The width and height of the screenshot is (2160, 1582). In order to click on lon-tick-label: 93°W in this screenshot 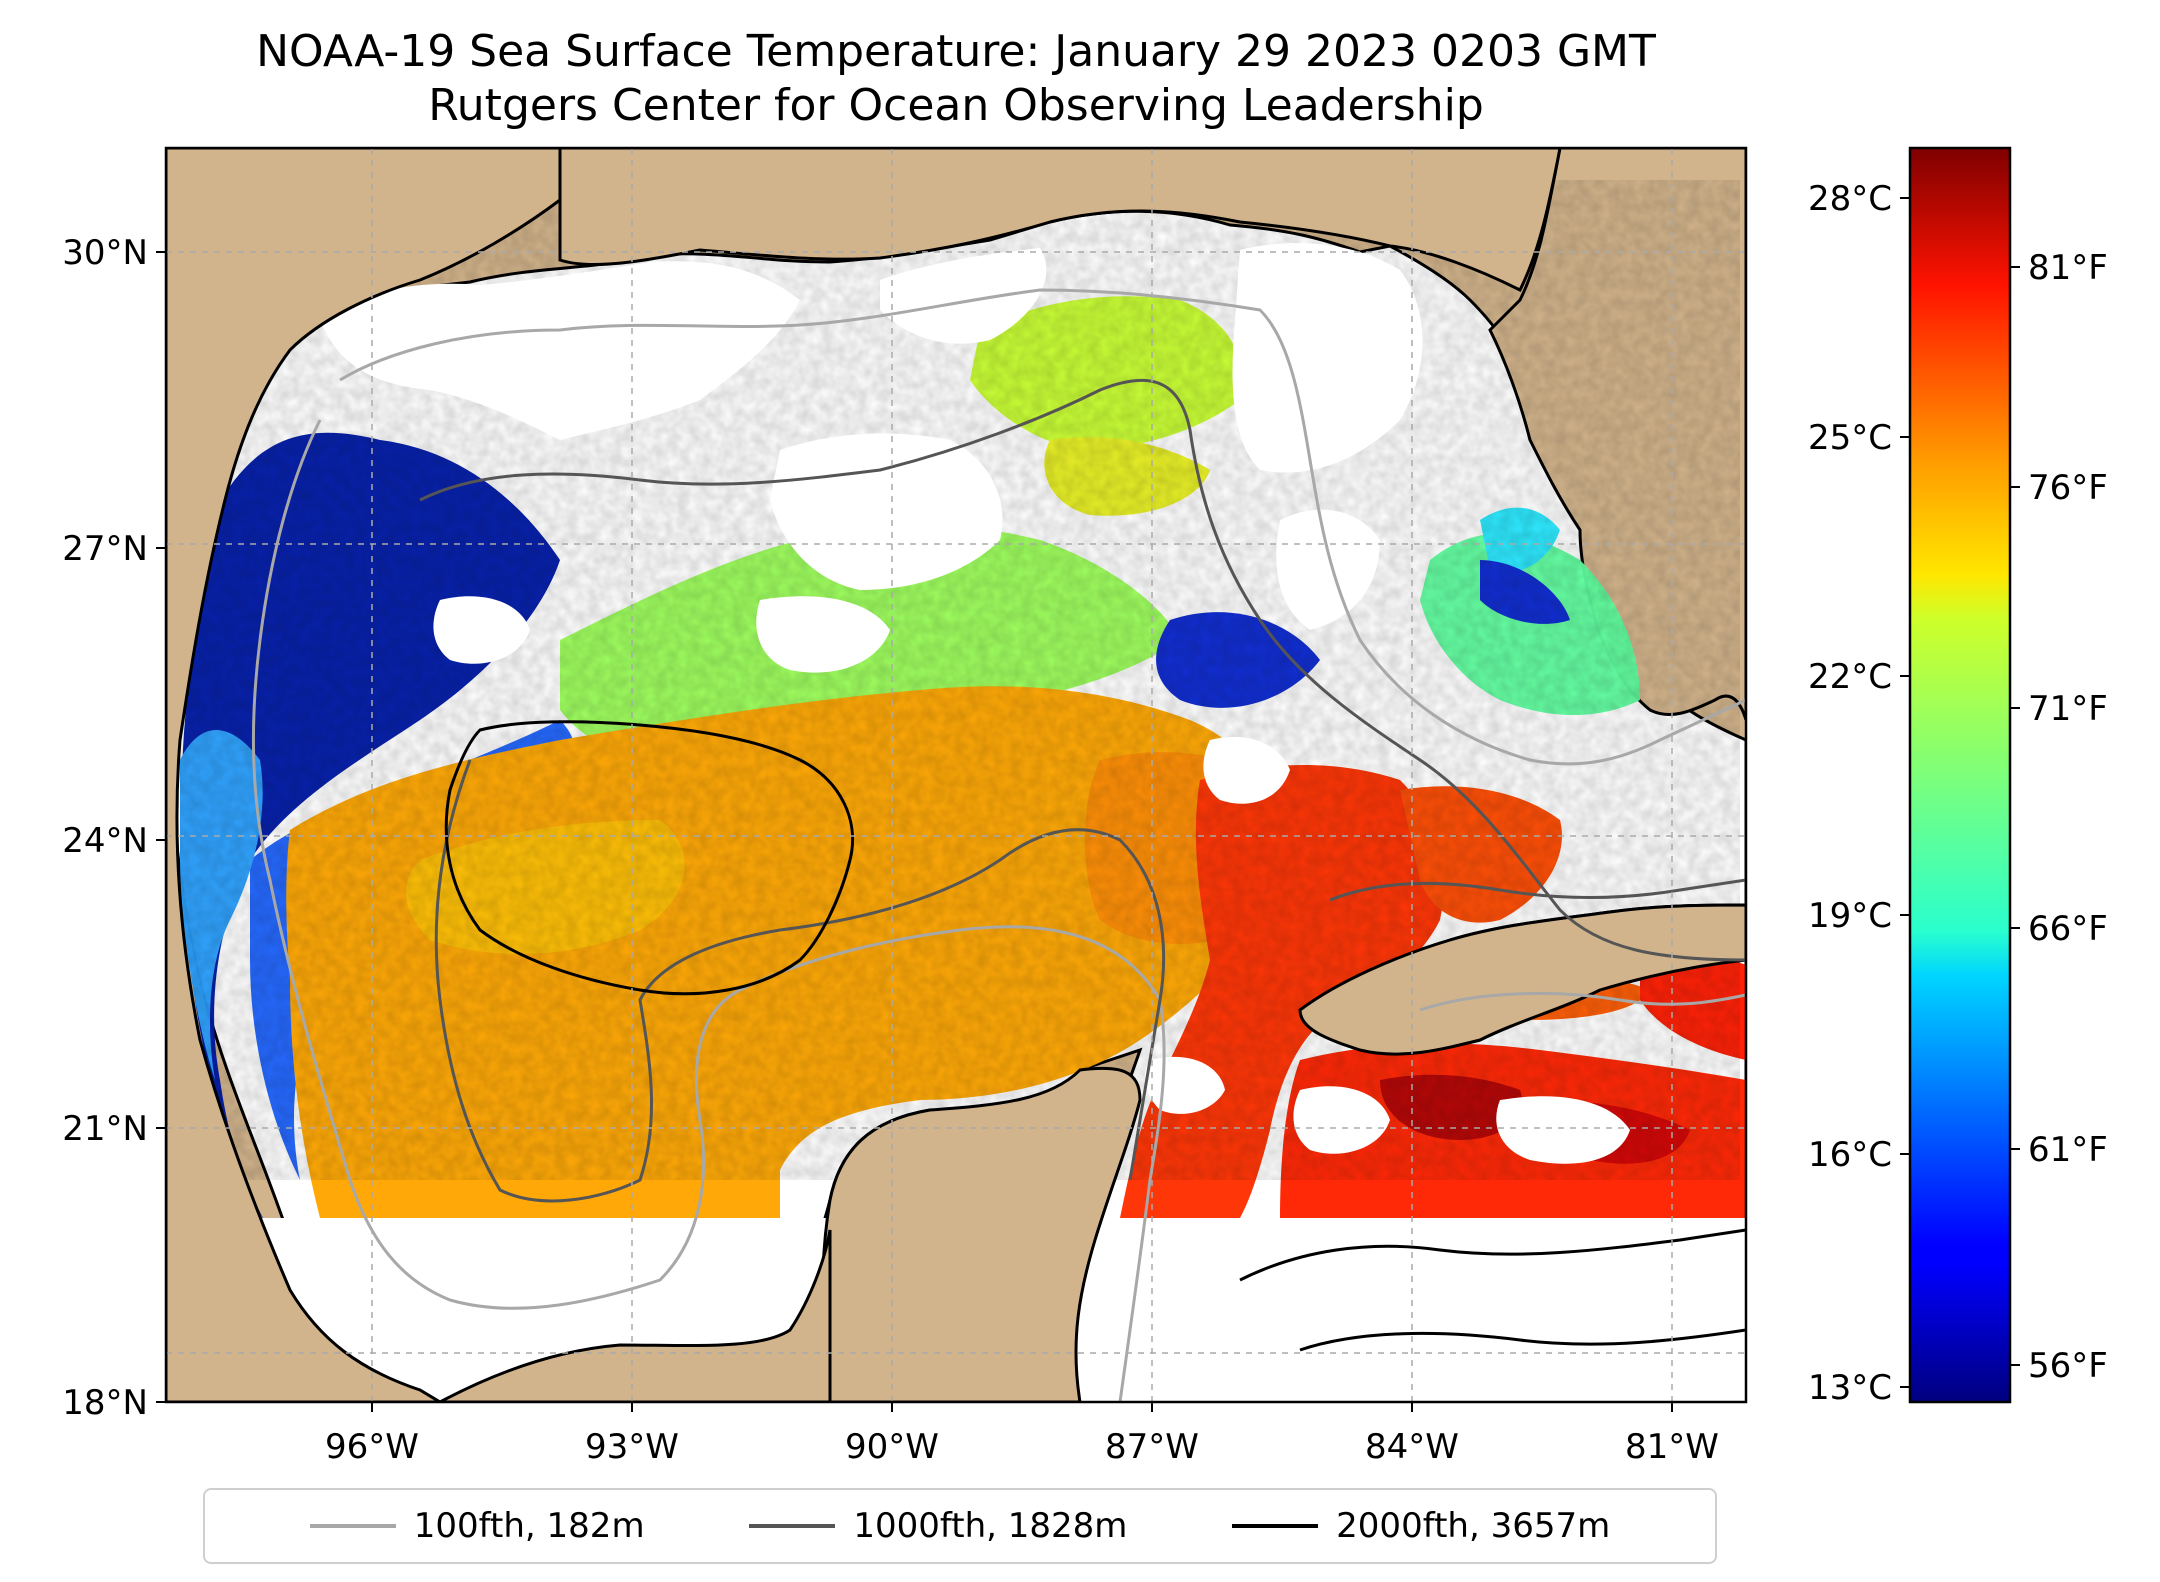, I will do `click(632, 1447)`.